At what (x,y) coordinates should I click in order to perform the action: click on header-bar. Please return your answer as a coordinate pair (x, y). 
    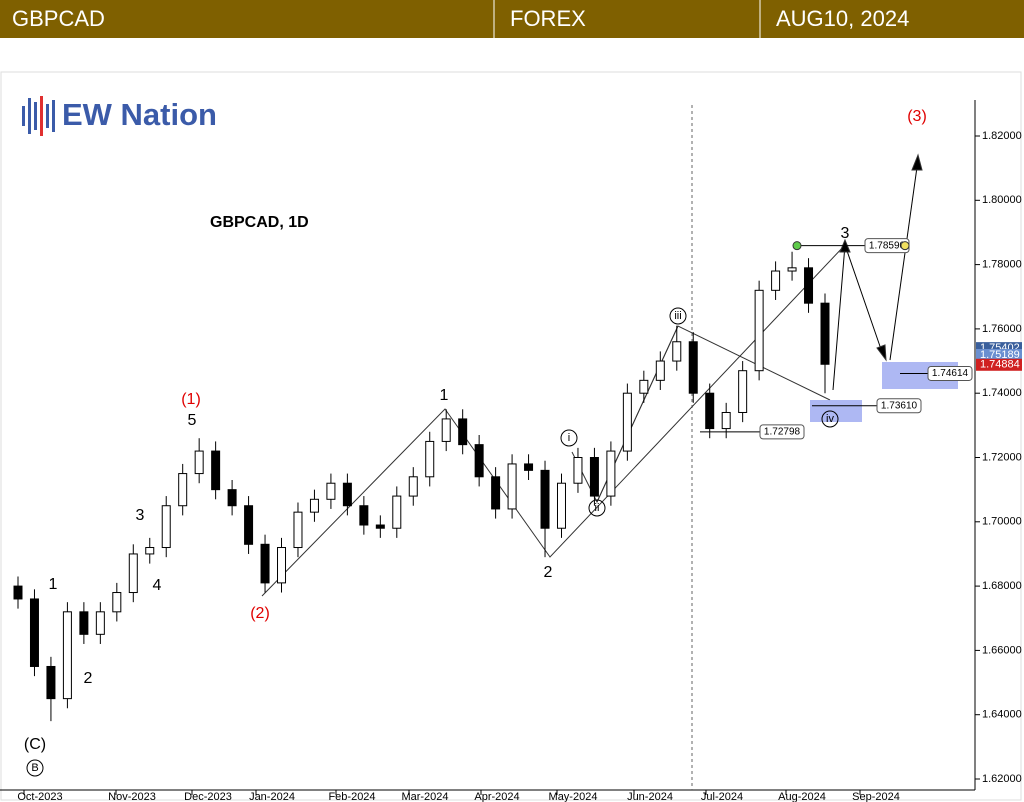
    Looking at the image, I should click on (512, 19).